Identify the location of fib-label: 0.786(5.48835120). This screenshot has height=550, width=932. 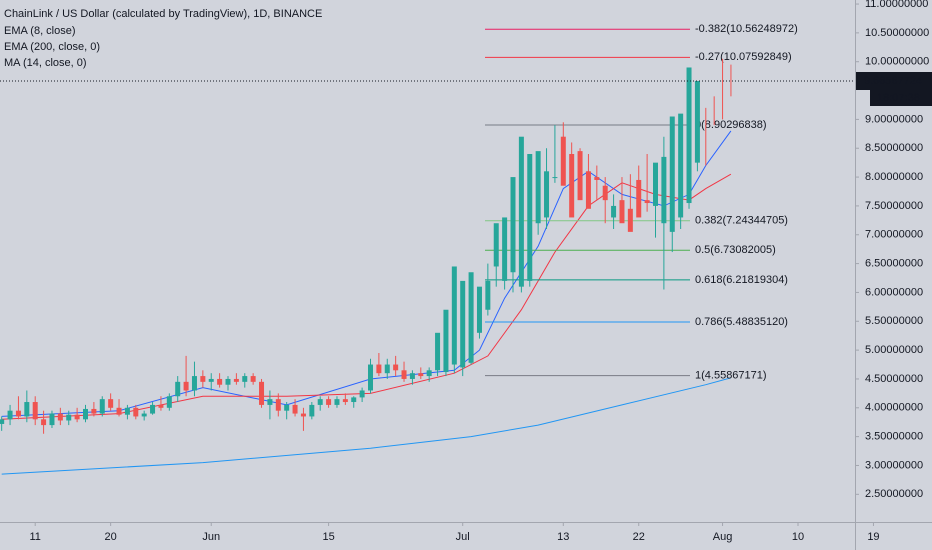
(741, 322).